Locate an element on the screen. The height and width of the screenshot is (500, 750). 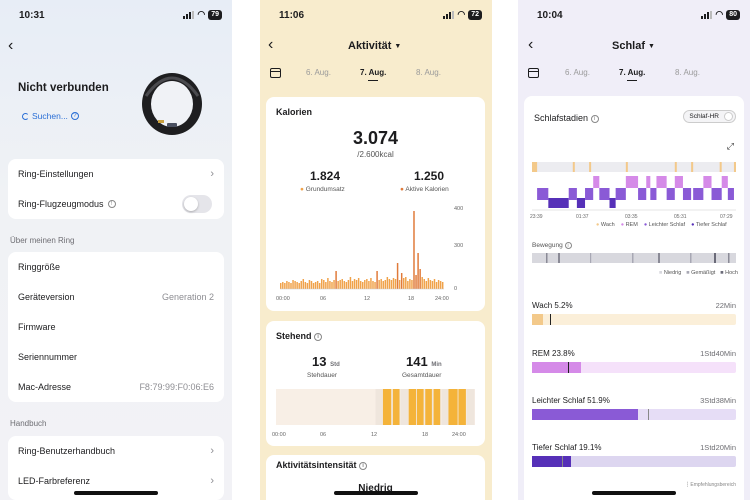
standing-minutes: 141 Min is located at coordinates (424, 361).